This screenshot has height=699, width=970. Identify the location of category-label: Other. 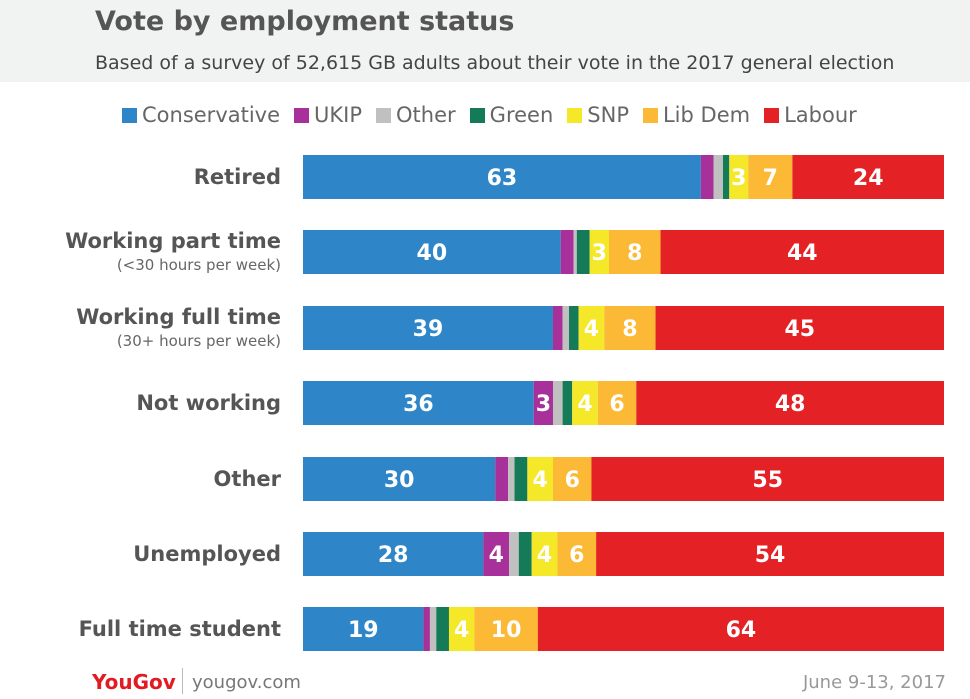
(248, 479).